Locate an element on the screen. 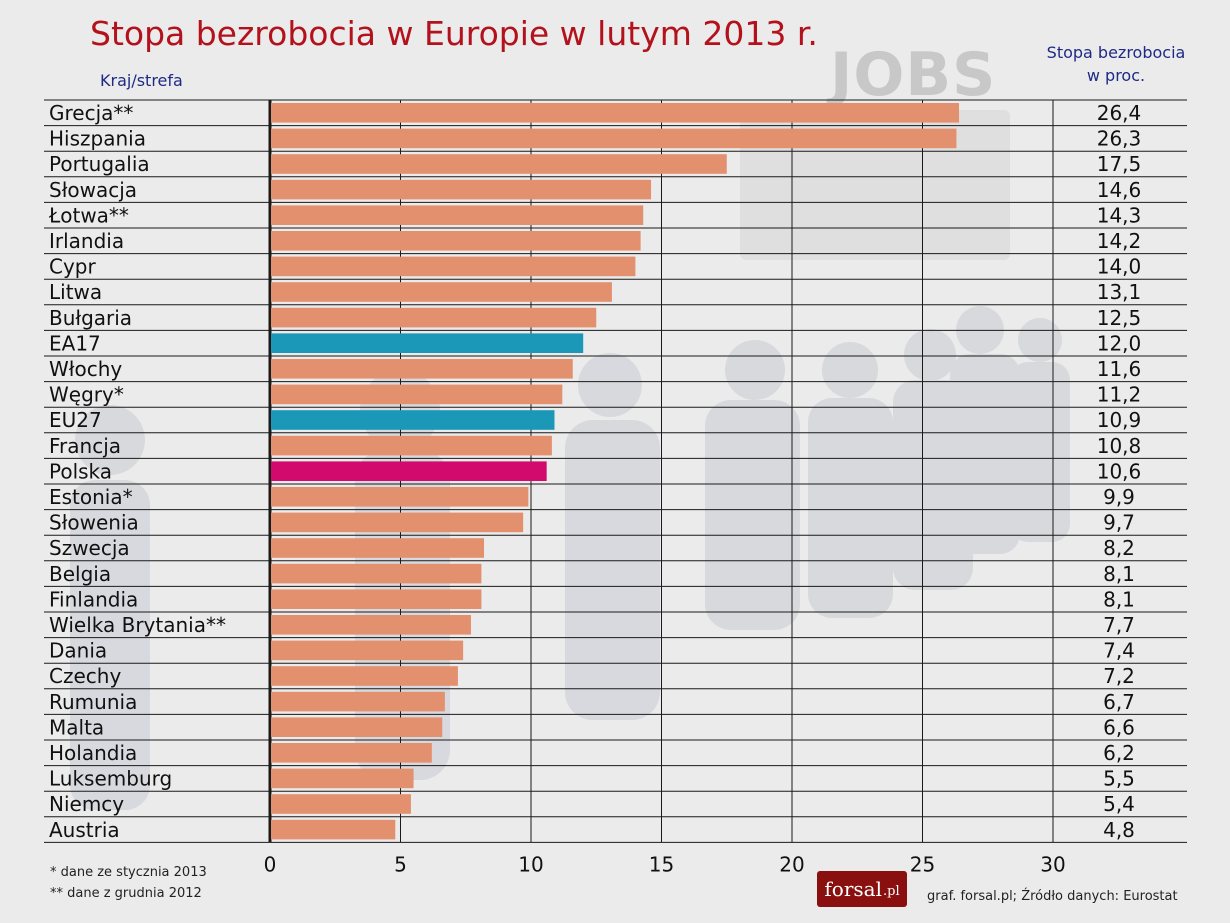 The image size is (1230, 923). category-label: Hiszpania is located at coordinates (97, 139).